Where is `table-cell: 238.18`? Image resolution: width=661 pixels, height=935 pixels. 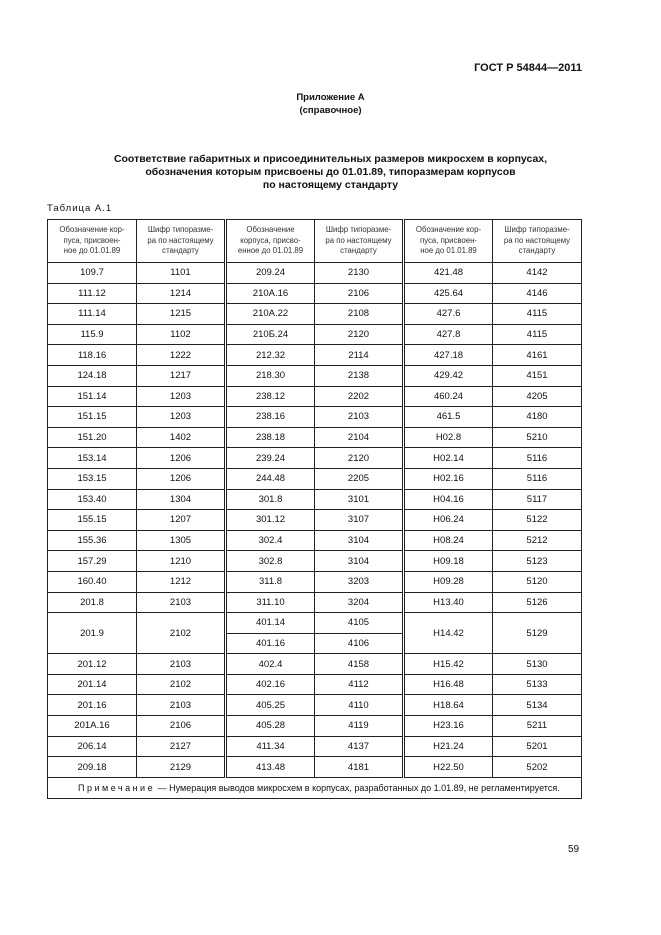 table-cell: 238.18 is located at coordinates (270, 437).